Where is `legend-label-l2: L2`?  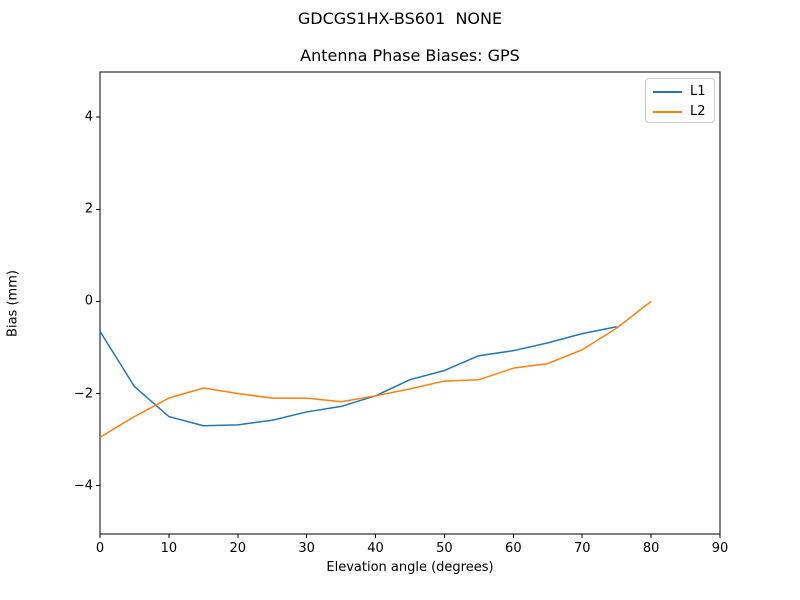 legend-label-l2: L2 is located at coordinates (698, 111).